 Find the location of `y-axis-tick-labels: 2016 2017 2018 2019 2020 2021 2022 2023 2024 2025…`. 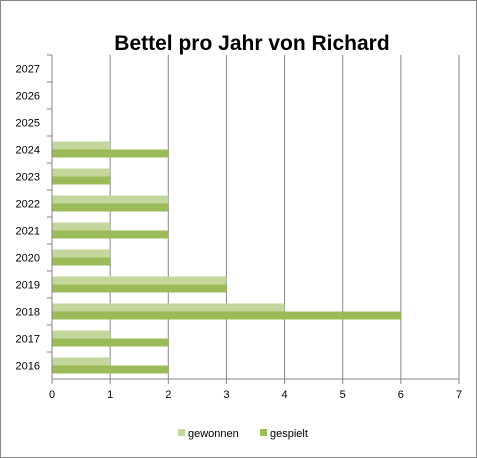

y-axis-tick-labels: 2016 2017 2018 2019 2020 2021 2022 2023 2024 2025… is located at coordinates (28, 218).